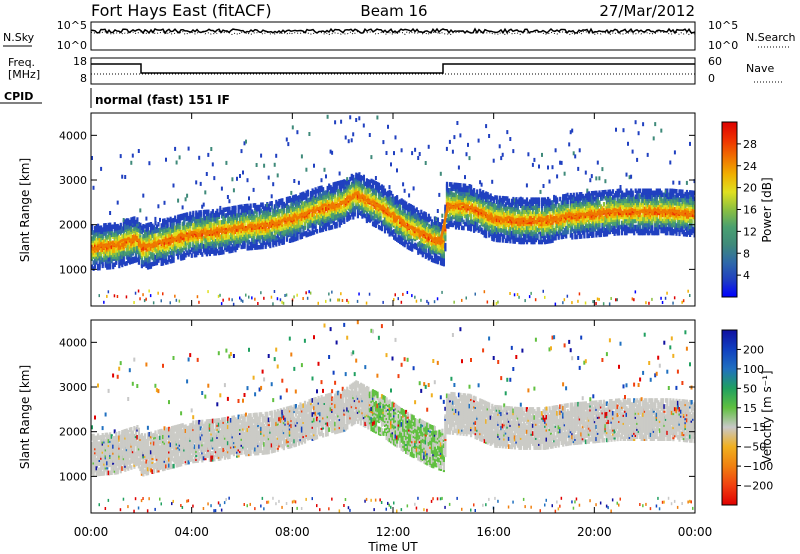 The image size is (800, 554). What do you see at coordinates (393, 68) in the screenshot?
I see `freq-trace` at bounding box center [393, 68].